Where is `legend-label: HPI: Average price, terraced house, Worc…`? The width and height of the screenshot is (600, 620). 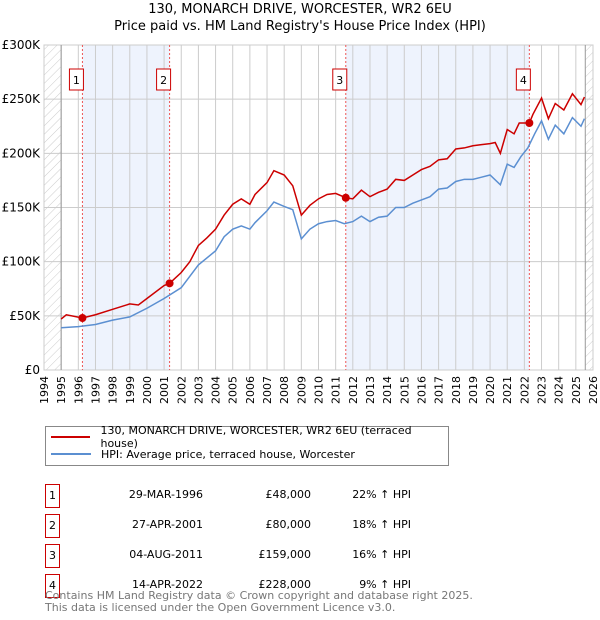 legend-label: HPI: Average price, terraced house, Worc… is located at coordinates (228, 454).